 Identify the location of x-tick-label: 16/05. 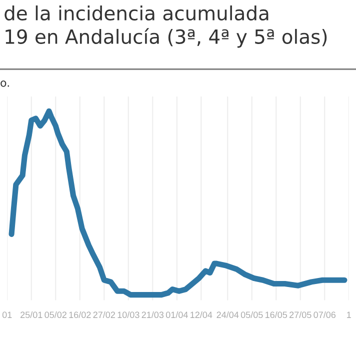
(277, 314).